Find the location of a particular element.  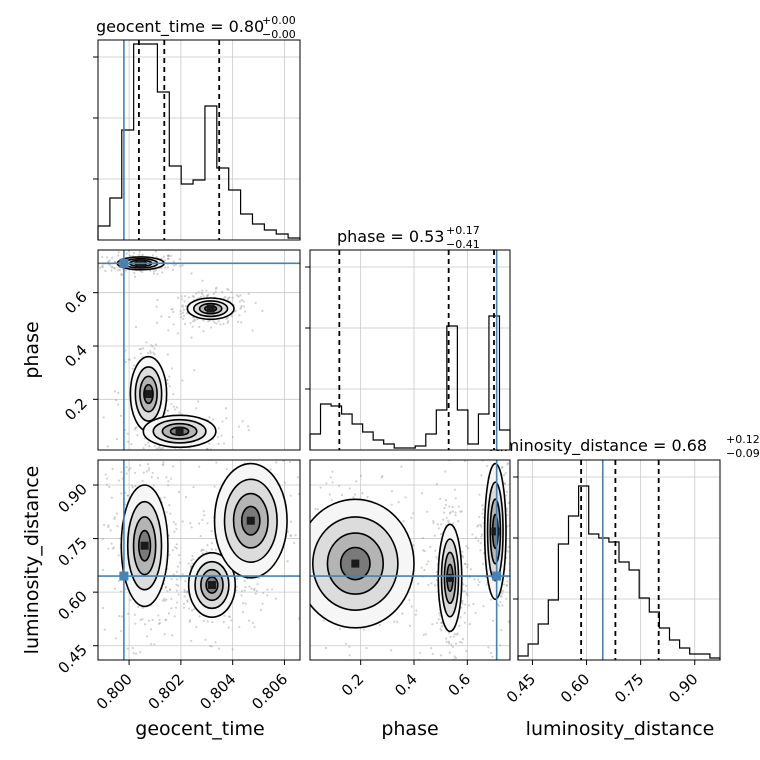

title-phase-sub: −0.41 is located at coordinates (463, 244).